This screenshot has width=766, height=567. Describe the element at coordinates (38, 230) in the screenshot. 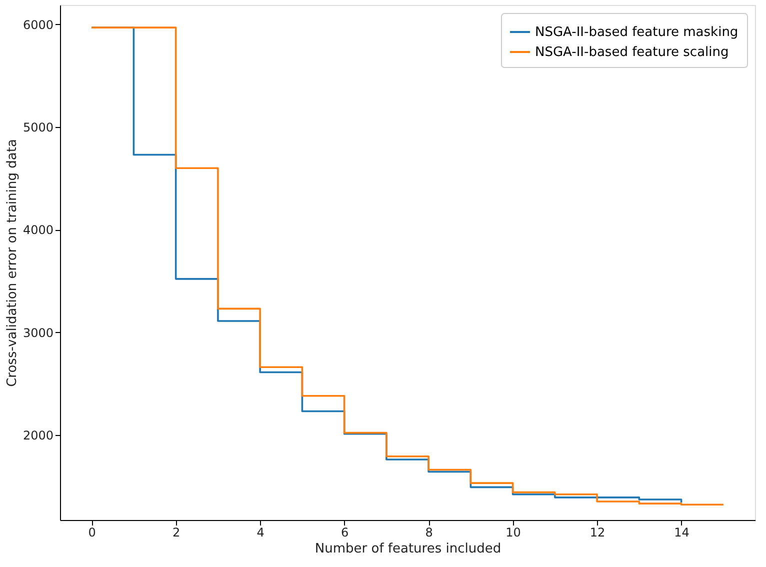

I see `y-tick-label: 4000` at that location.